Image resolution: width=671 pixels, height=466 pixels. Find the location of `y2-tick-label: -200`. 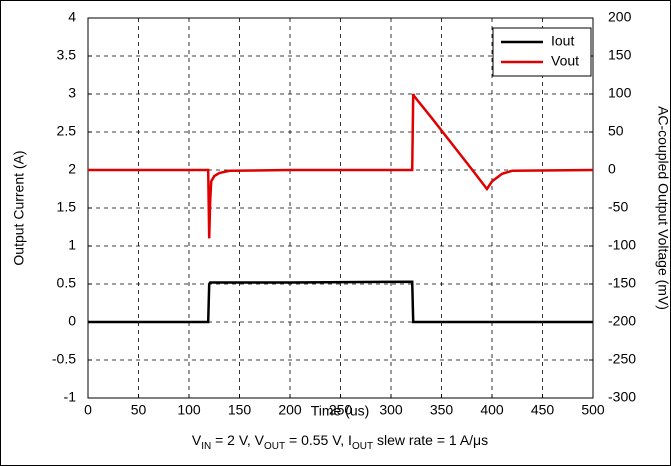

y2-tick-label: -200 is located at coordinates (622, 321).